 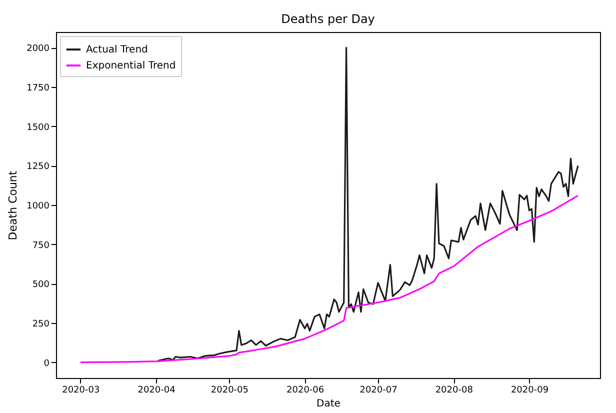 What do you see at coordinates (38, 207) in the screenshot?
I see `y-tick-label: 1000` at bounding box center [38, 207].